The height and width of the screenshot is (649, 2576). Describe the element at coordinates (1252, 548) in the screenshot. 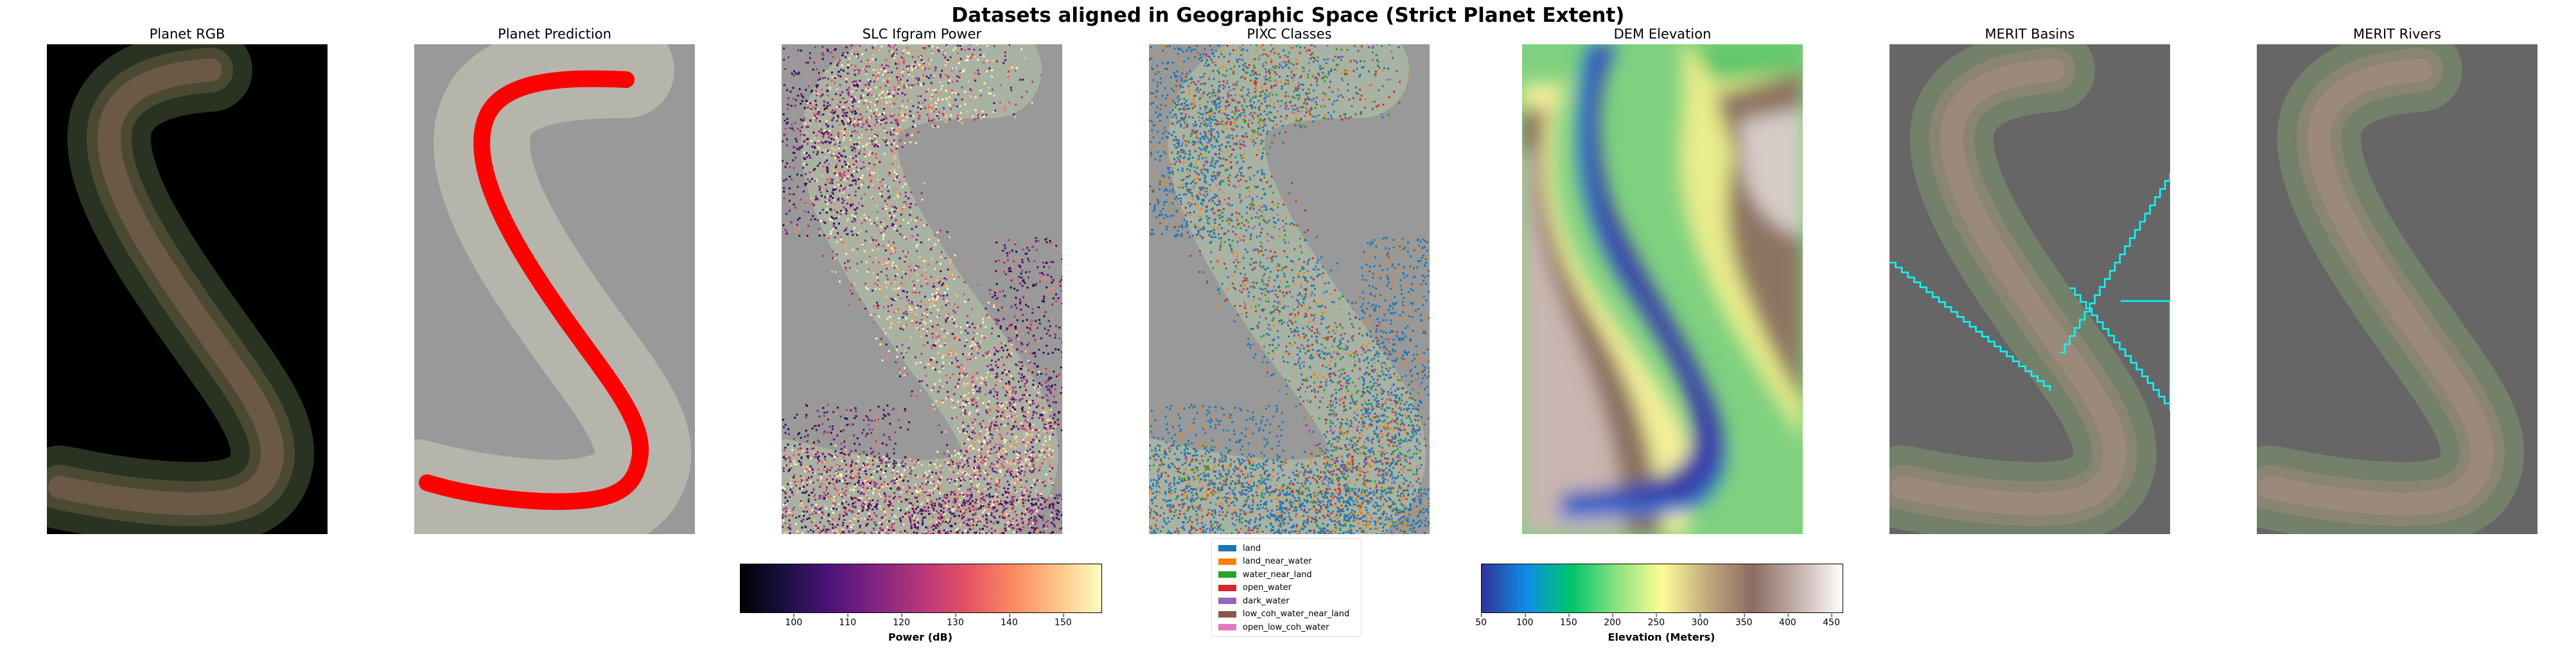

I see `legend-label: land` at that location.